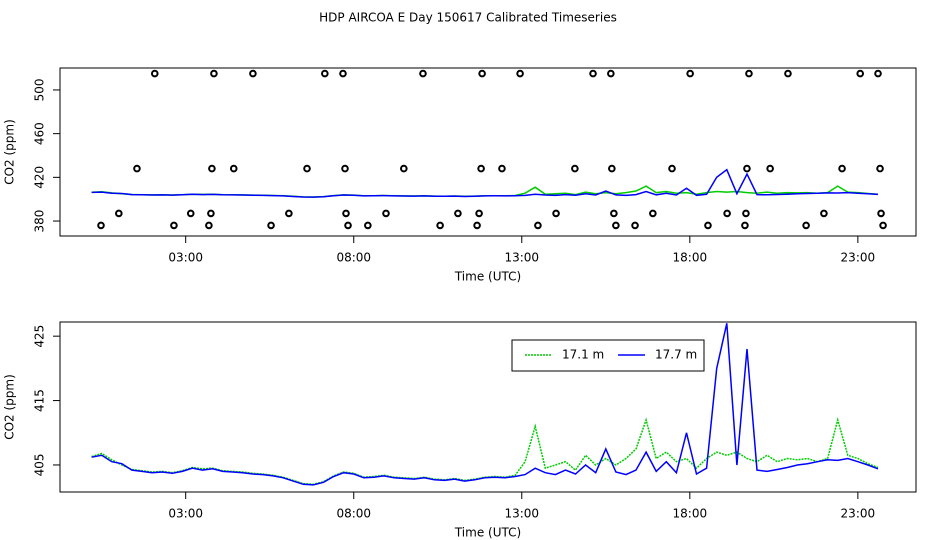 This screenshot has width=936, height=540. I want to click on y-tick-label: 405, so click(40, 465).